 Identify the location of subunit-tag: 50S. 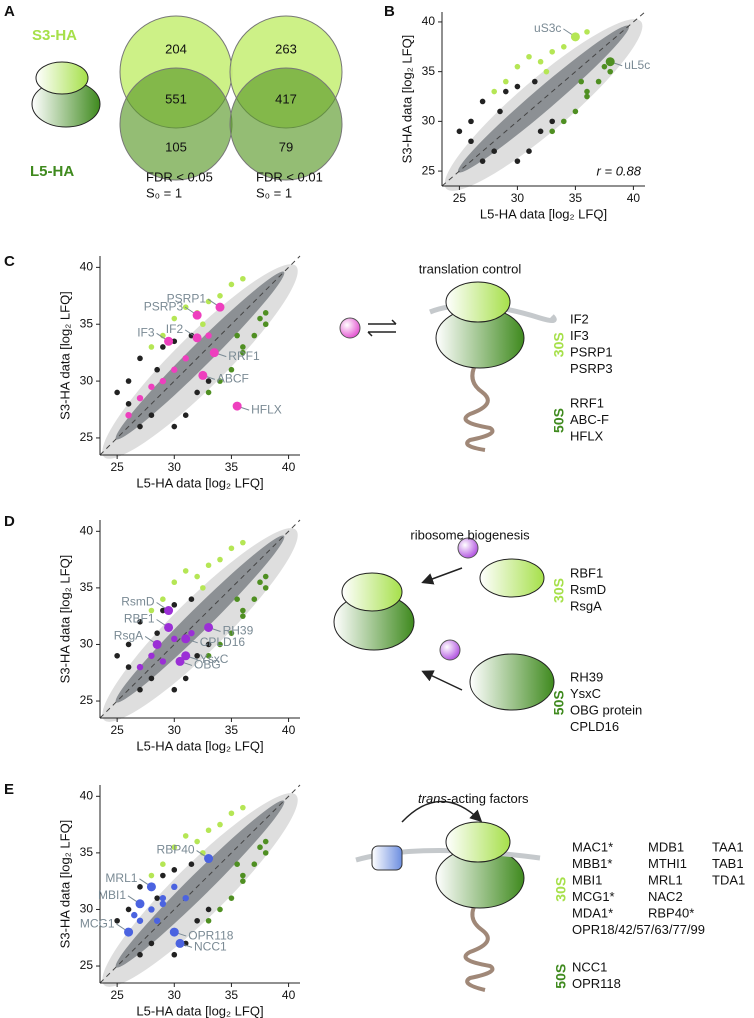
(561, 976).